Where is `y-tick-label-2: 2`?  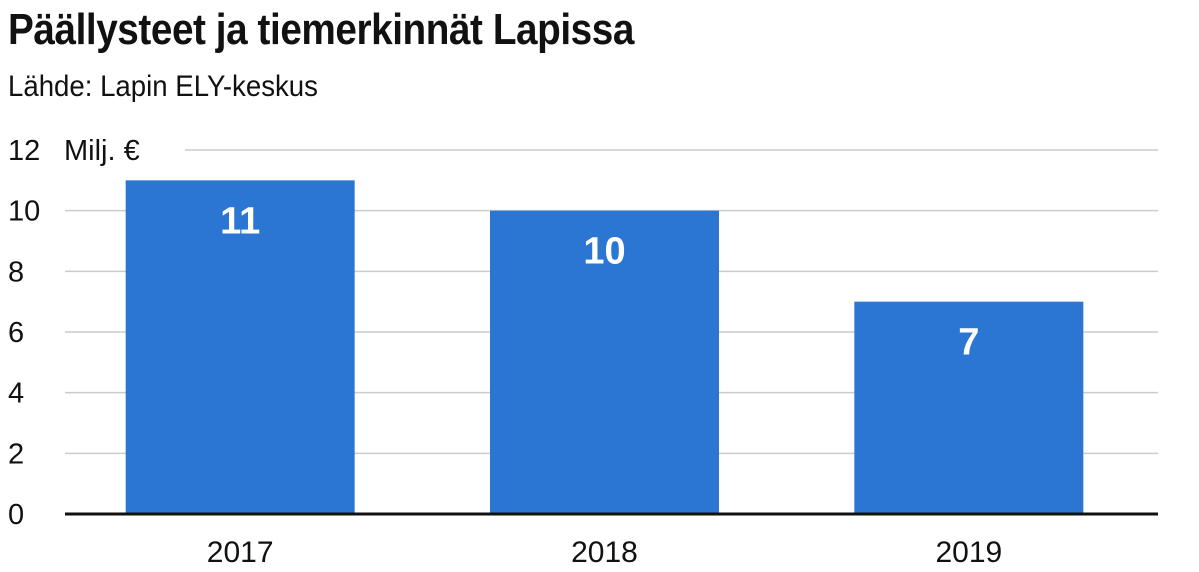
y-tick-label-2: 2 is located at coordinates (16, 454).